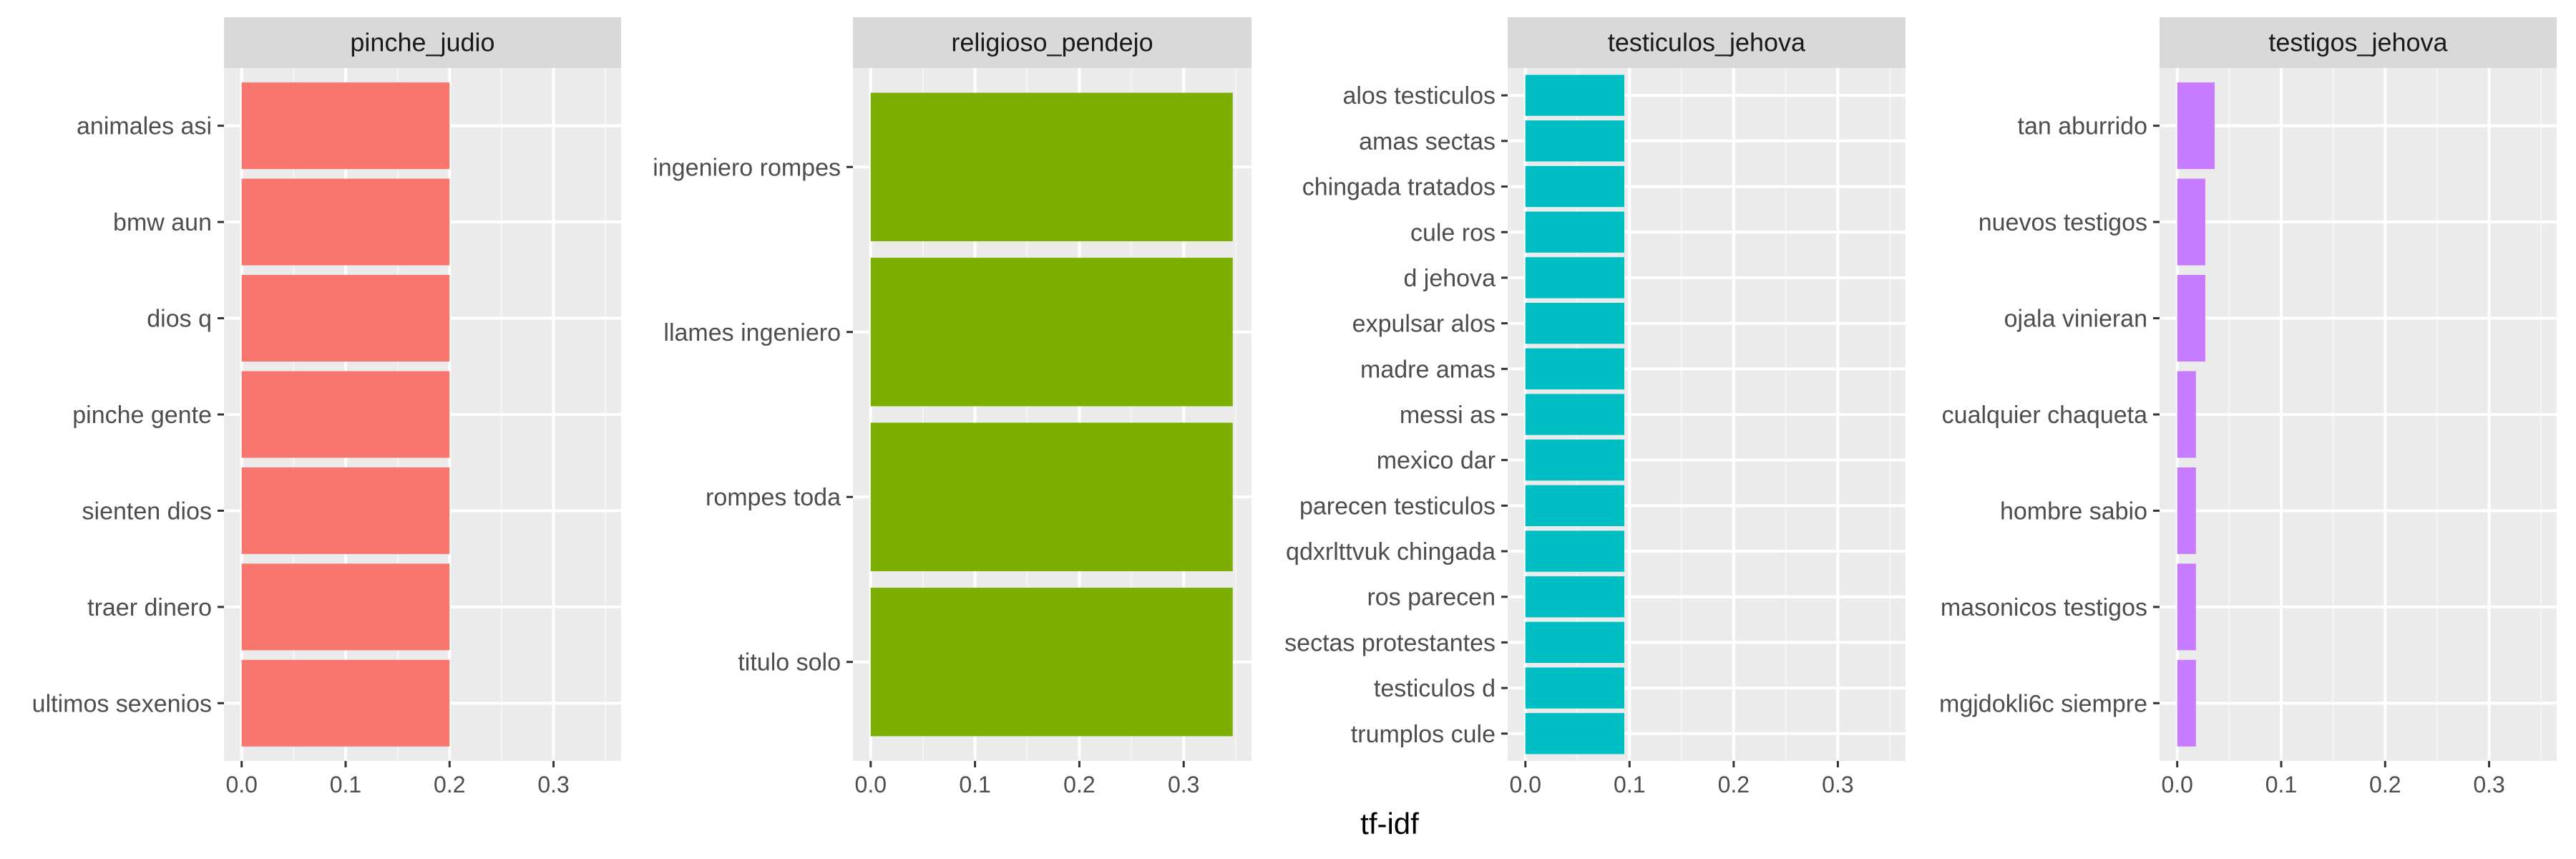  What do you see at coordinates (2043, 703) in the screenshot?
I see `category-label: mgjdokli6c siempre` at bounding box center [2043, 703].